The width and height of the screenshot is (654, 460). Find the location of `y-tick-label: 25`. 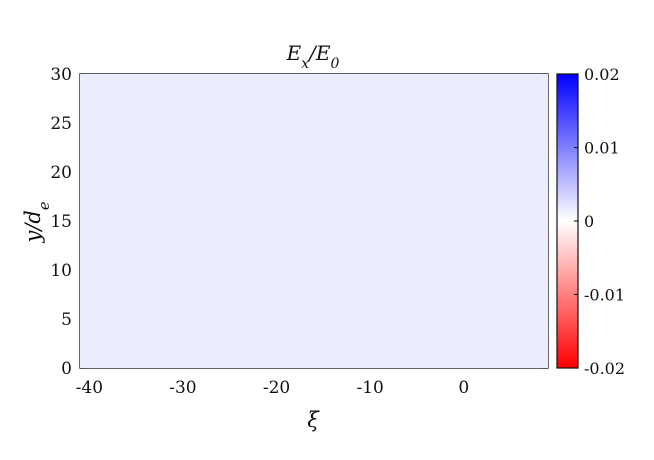

y-tick-label: 25 is located at coordinates (61, 124).